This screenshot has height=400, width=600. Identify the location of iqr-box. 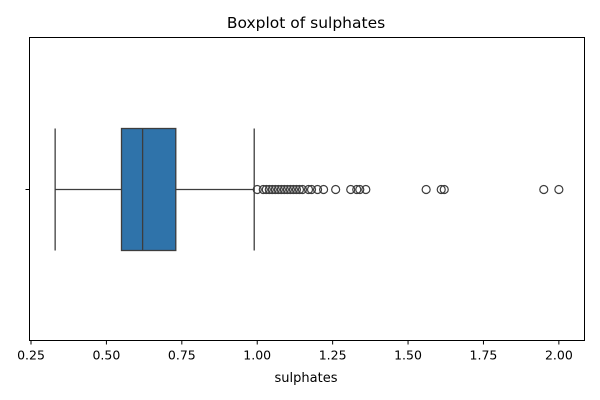
(148, 189).